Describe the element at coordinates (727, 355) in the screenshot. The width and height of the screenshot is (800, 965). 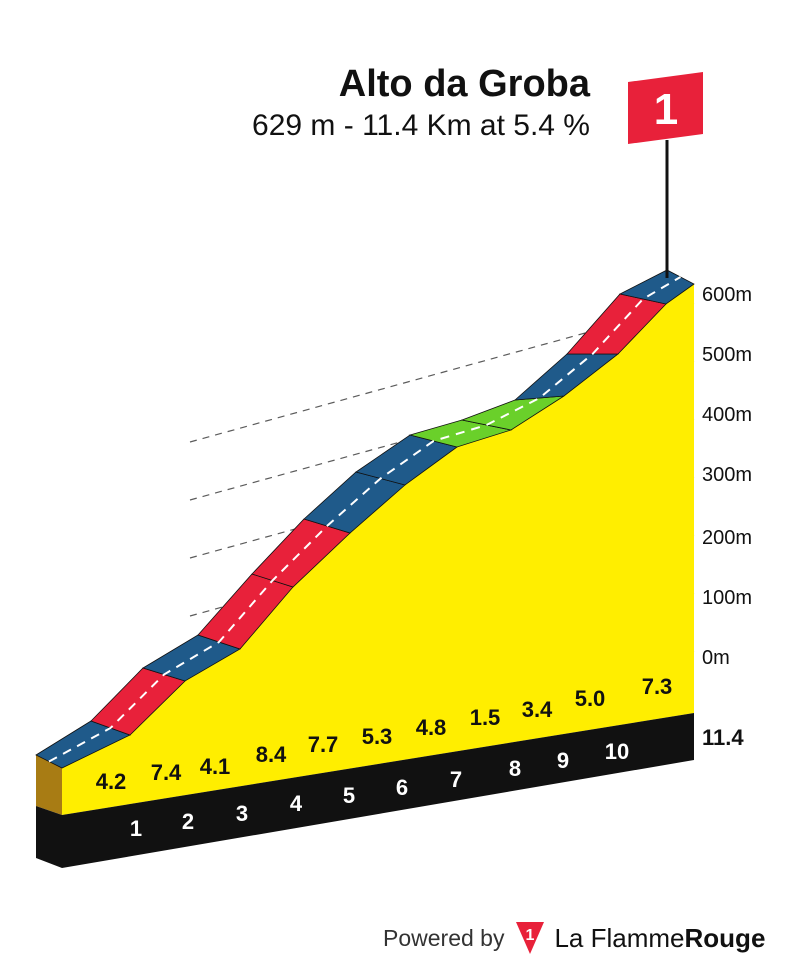
I see `elevation-tick-500m: 500m` at that location.